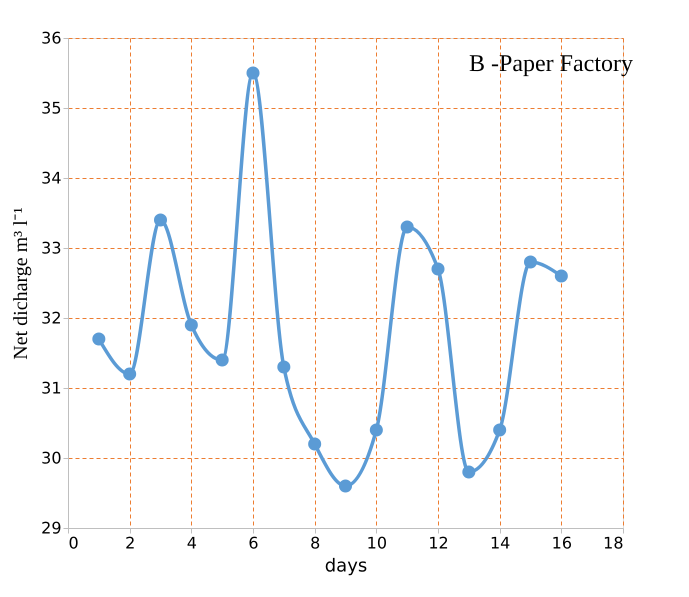 The image size is (689, 597). What do you see at coordinates (51, 108) in the screenshot?
I see `y-tick-label: 35` at bounding box center [51, 108].